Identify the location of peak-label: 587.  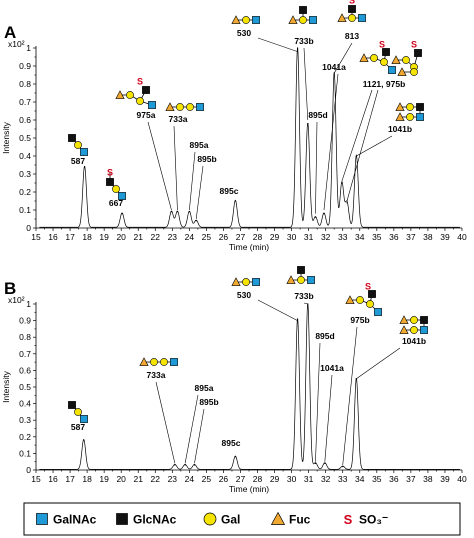
(78, 161).